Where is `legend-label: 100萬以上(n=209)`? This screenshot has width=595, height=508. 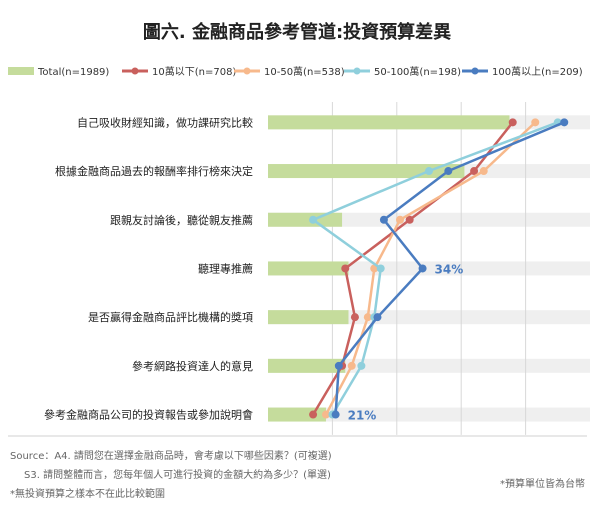 legend-label: 100萬以上(n=209) is located at coordinates (537, 71).